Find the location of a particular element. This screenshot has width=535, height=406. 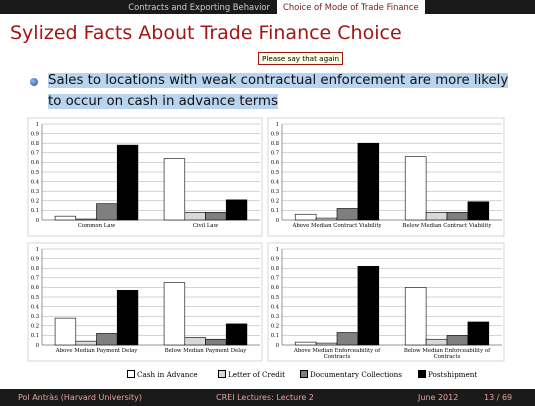

section-title: Contracts and Exporting Behavior is located at coordinates (199, 7).